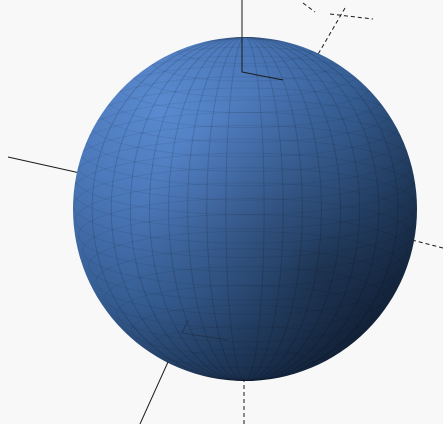  What do you see at coordinates (427, 244) in the screenshot?
I see `axis-line-dashed-right` at bounding box center [427, 244].